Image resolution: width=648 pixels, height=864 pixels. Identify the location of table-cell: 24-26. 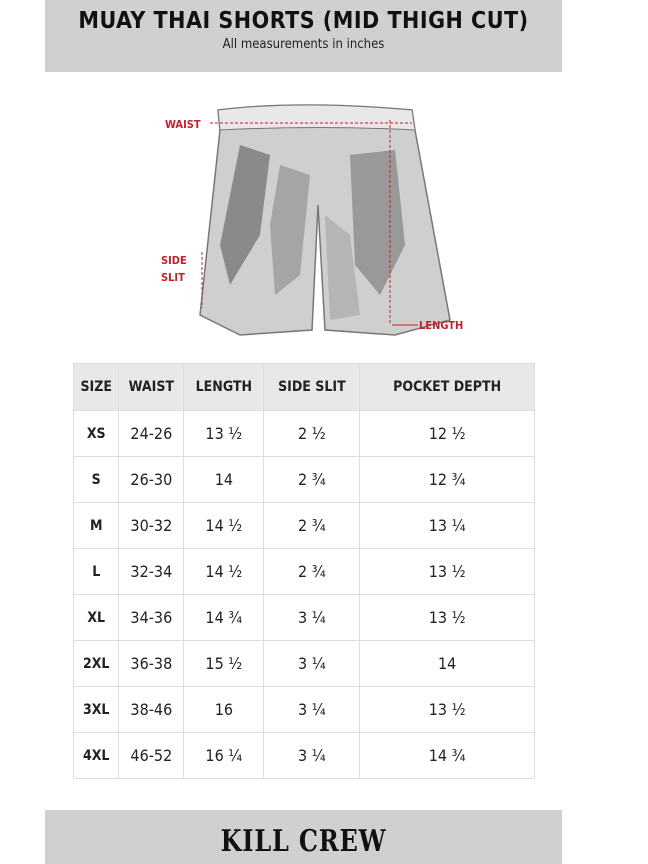
(151, 433).